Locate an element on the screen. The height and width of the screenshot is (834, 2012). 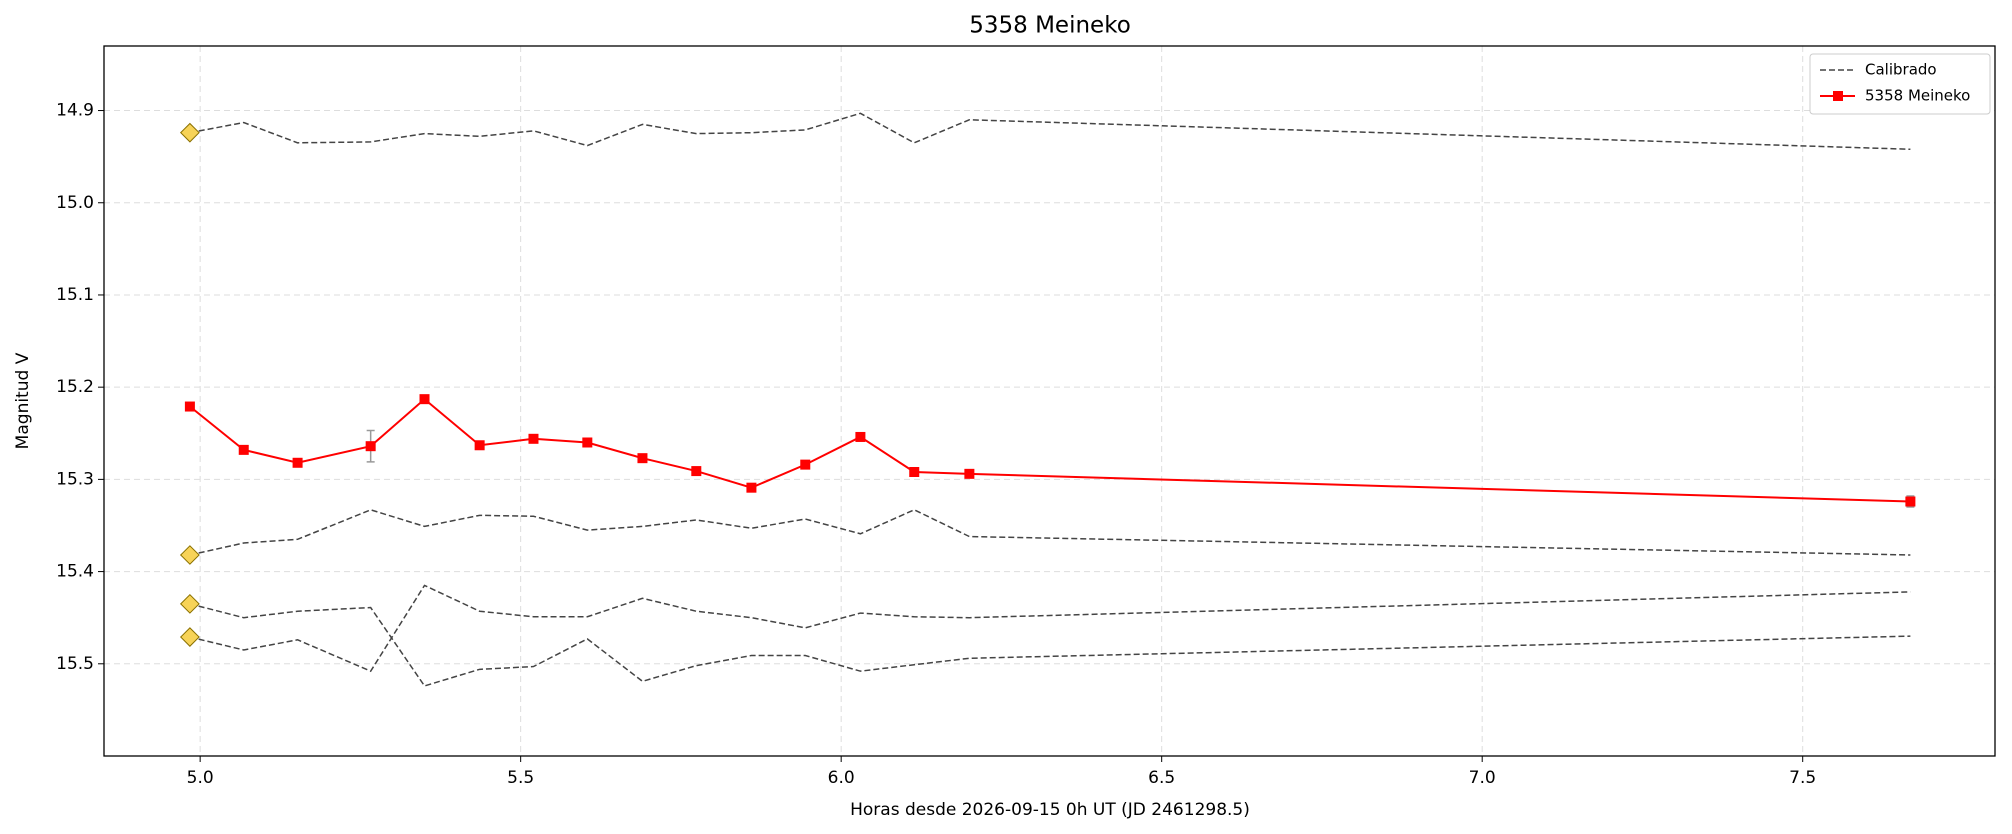
legend-box is located at coordinates (1900, 84).